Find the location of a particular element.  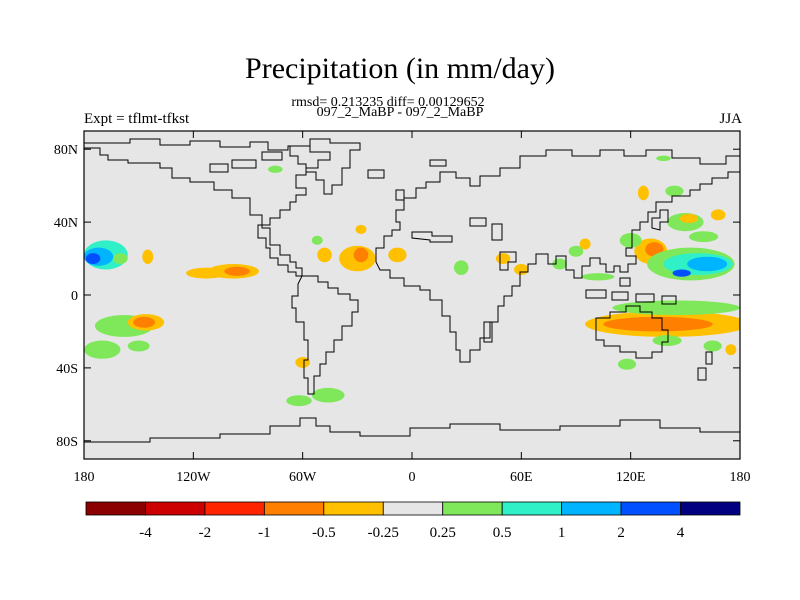

coastline-south-america is located at coordinates (325, 335).